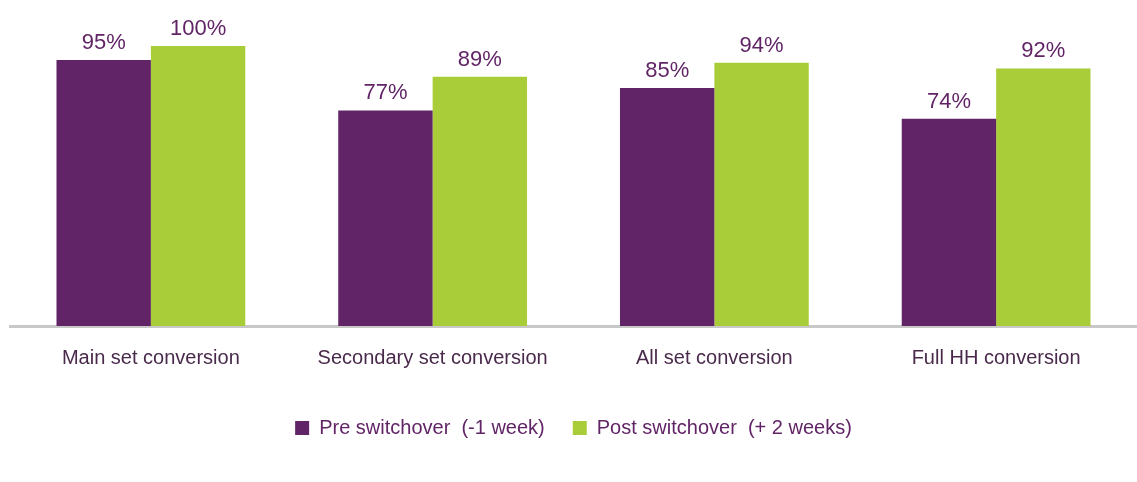 This screenshot has width=1137, height=482. Describe the element at coordinates (479, 58) in the screenshot. I see `data-label: 89%` at that location.